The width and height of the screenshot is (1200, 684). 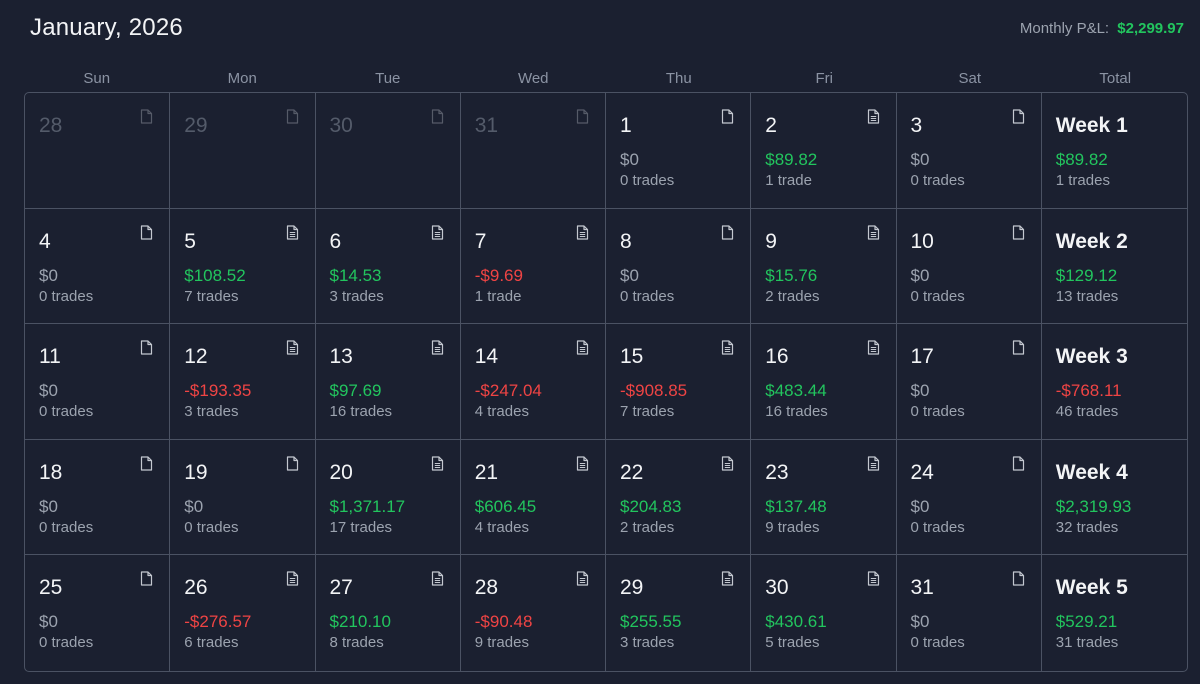 I want to click on day-cell: 19 $0 0 trades, so click(x=243, y=497).